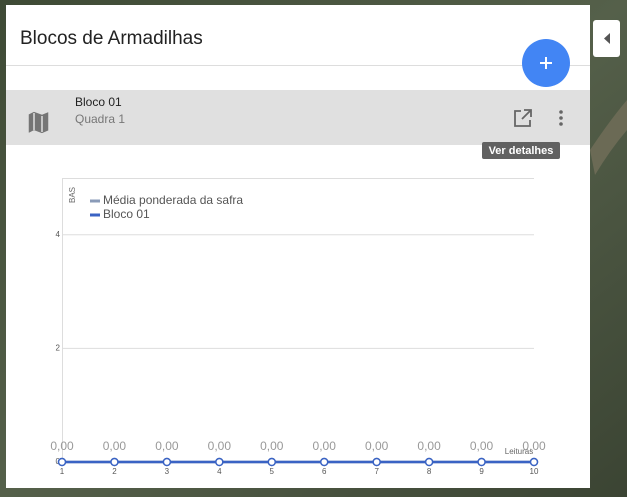 The height and width of the screenshot is (497, 627). I want to click on x-tick-label: 7, so click(376, 471).